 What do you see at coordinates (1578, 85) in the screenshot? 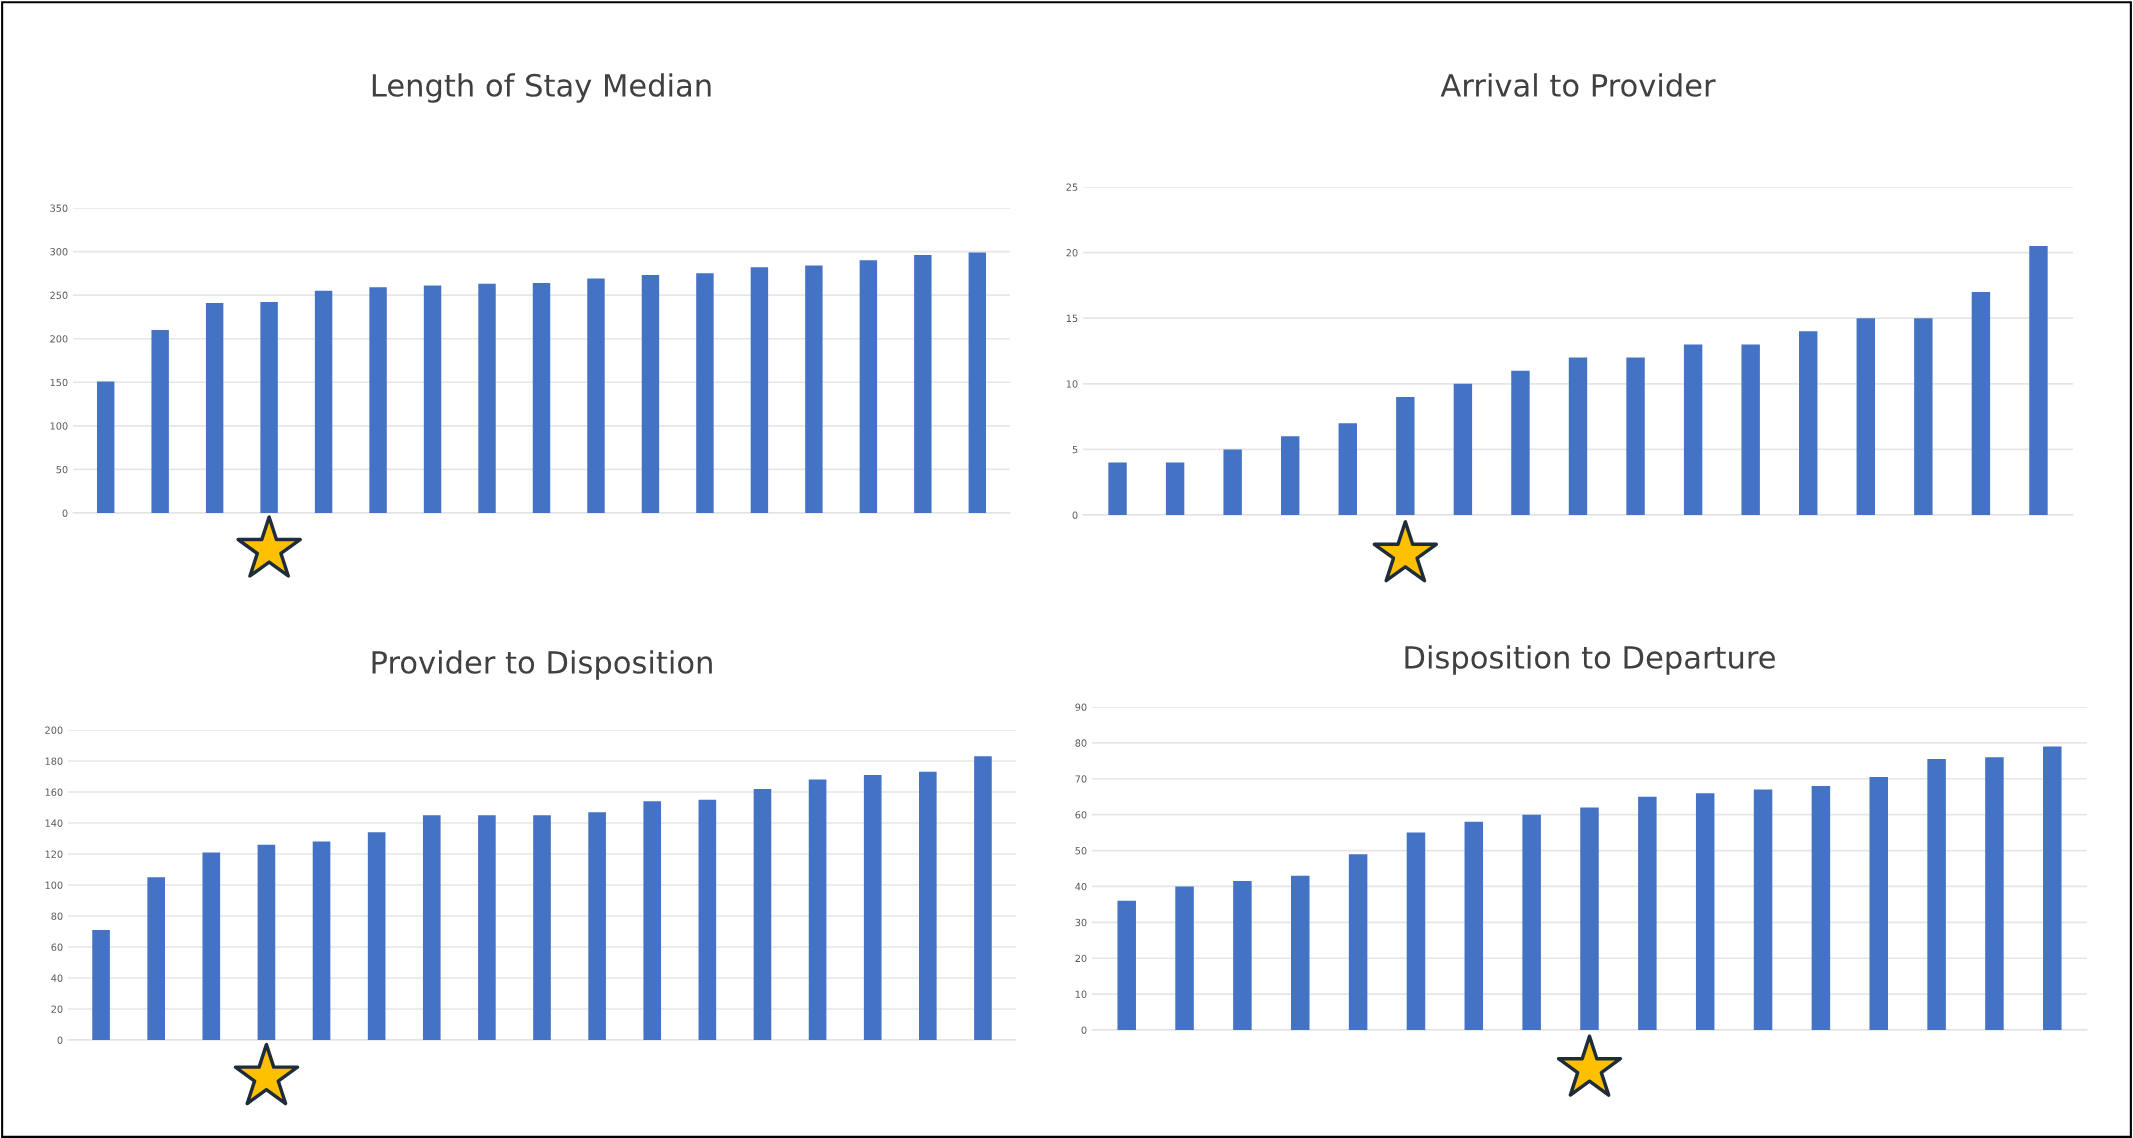
I see `chart-title: Arrival to Provider` at bounding box center [1578, 85].